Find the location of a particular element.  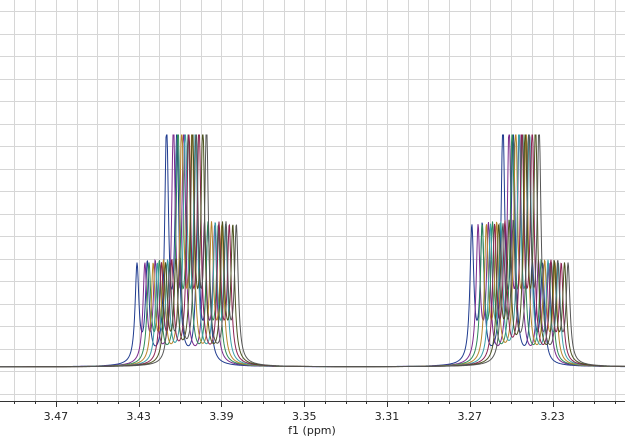

x-tick-label: 3.23 is located at coordinates (552, 416).